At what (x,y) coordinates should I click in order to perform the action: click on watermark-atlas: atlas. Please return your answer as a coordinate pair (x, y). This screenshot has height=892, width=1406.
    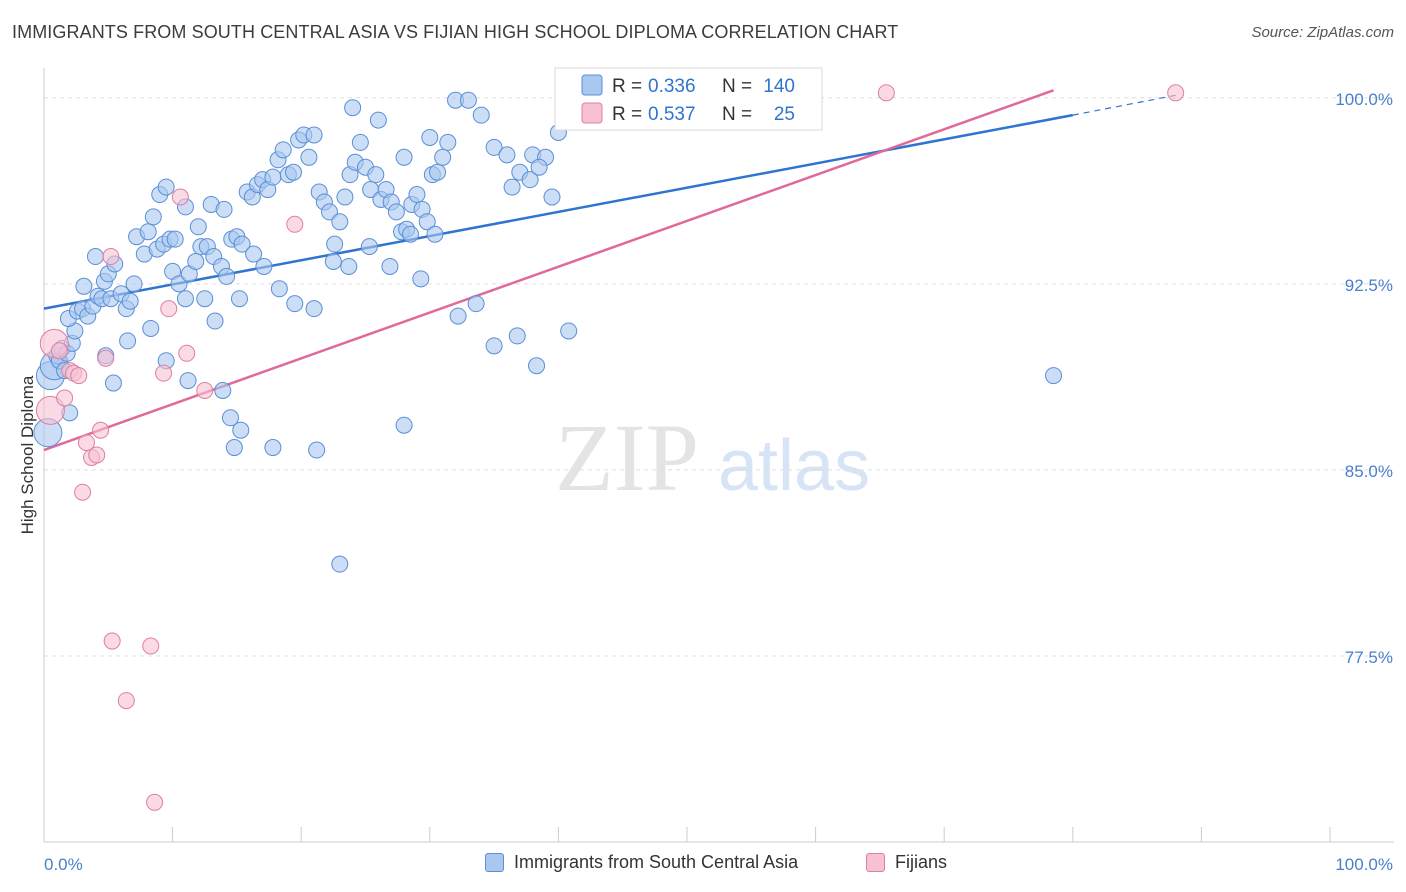
    Looking at the image, I should click on (794, 466).